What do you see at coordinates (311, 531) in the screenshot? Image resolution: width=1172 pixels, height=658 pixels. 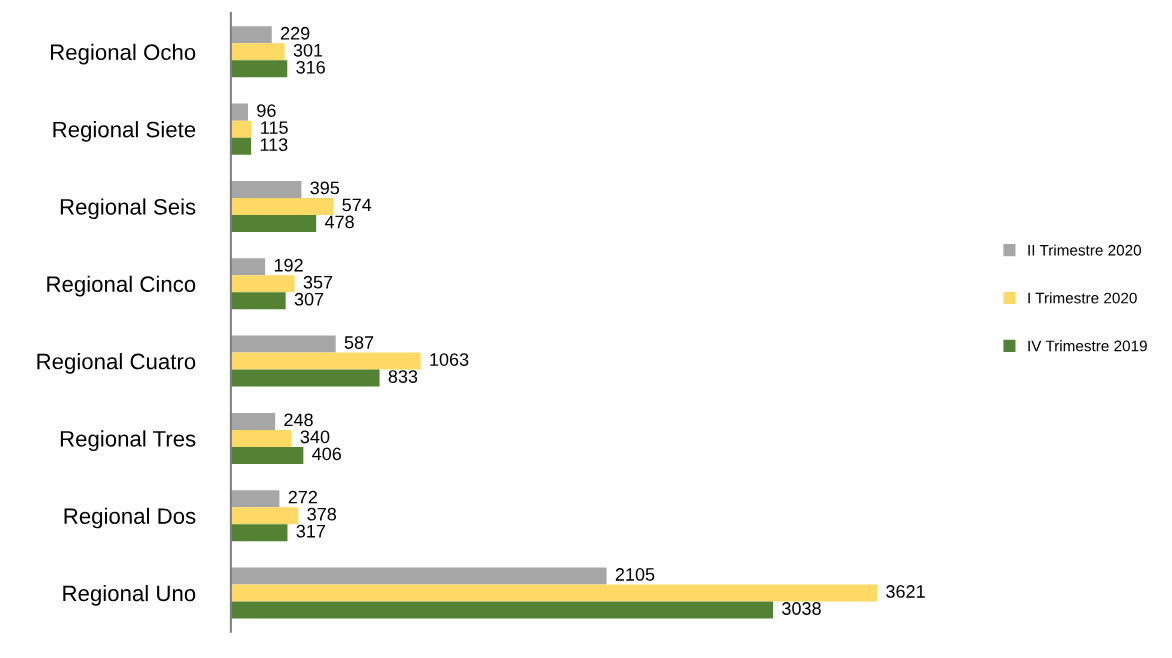 I see `data-label: 317` at bounding box center [311, 531].